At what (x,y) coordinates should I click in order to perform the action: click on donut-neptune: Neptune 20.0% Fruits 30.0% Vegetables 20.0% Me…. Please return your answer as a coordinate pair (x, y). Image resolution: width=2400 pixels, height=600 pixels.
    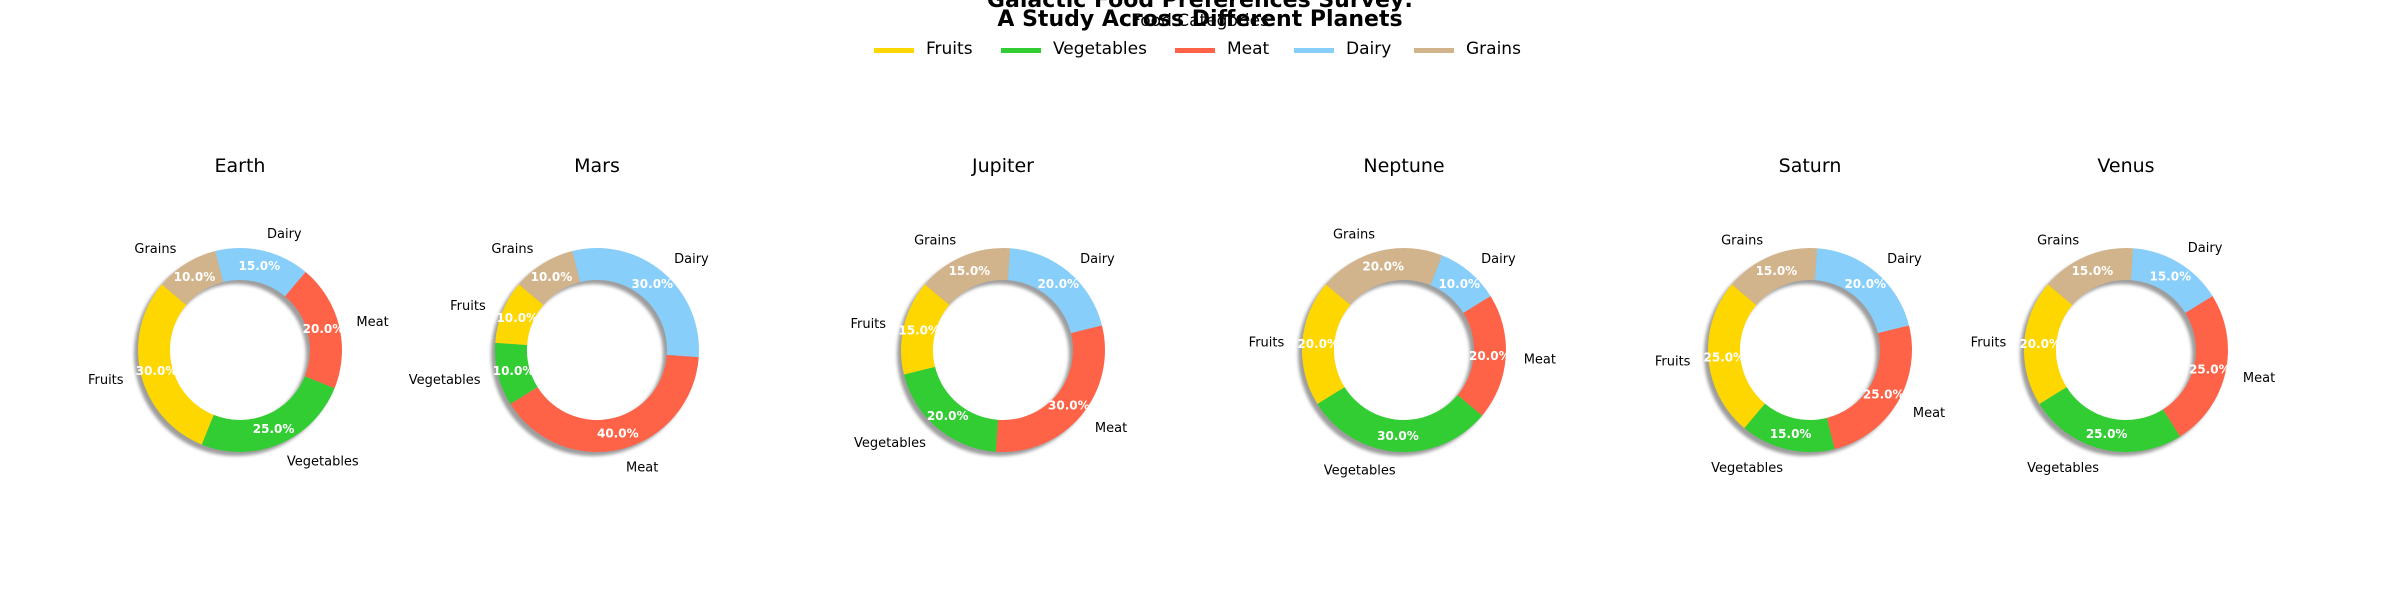
    Looking at the image, I should click on (1402, 317).